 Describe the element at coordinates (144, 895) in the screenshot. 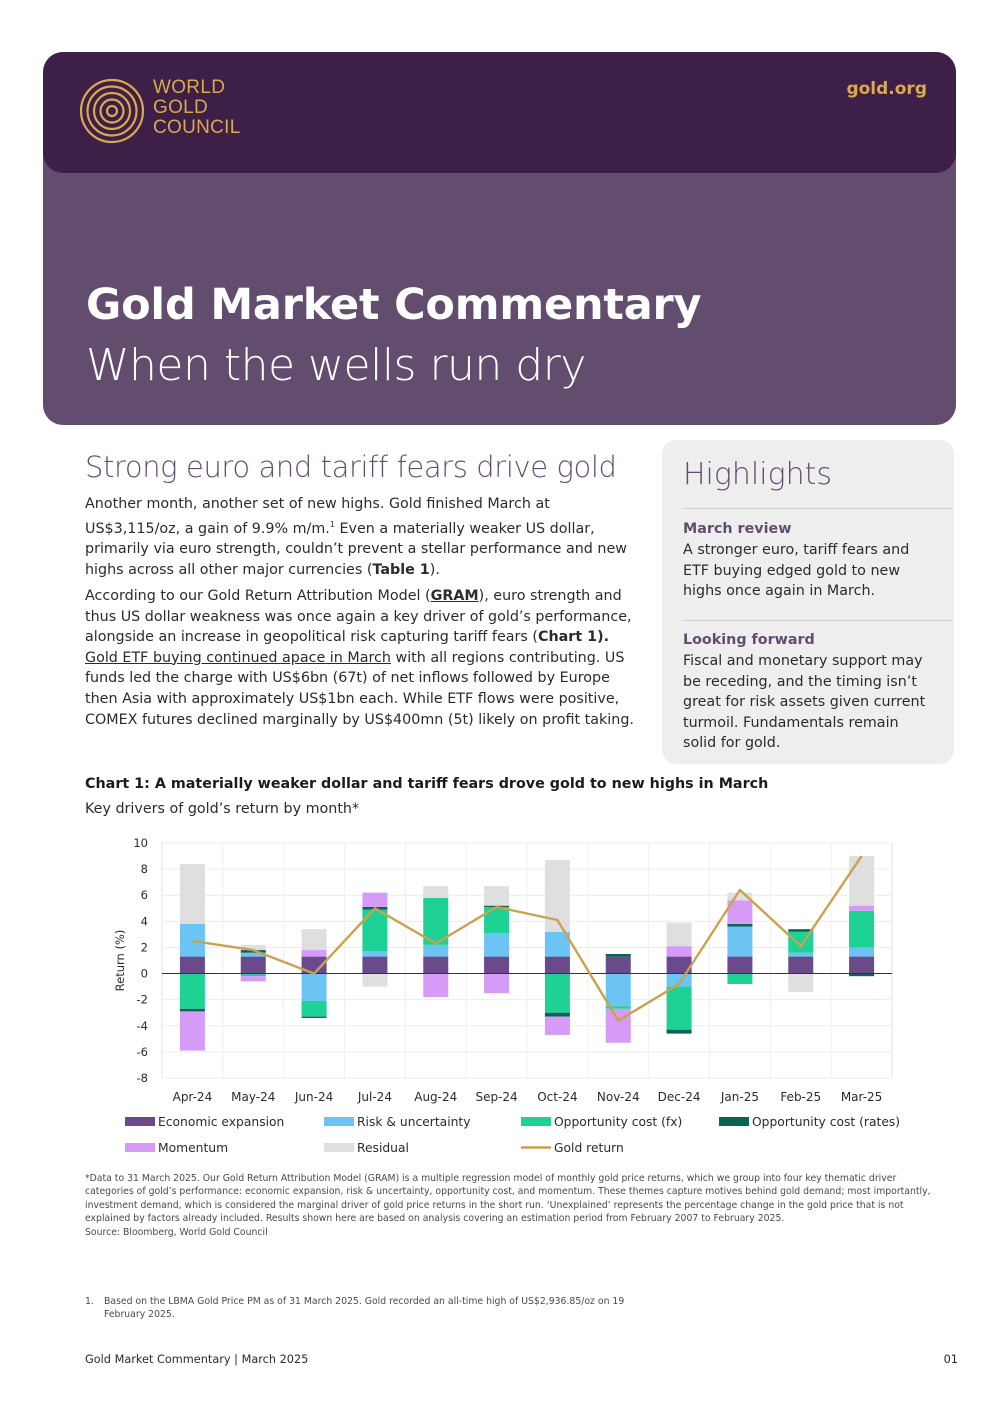

I see `y-tick-label: 6` at that location.